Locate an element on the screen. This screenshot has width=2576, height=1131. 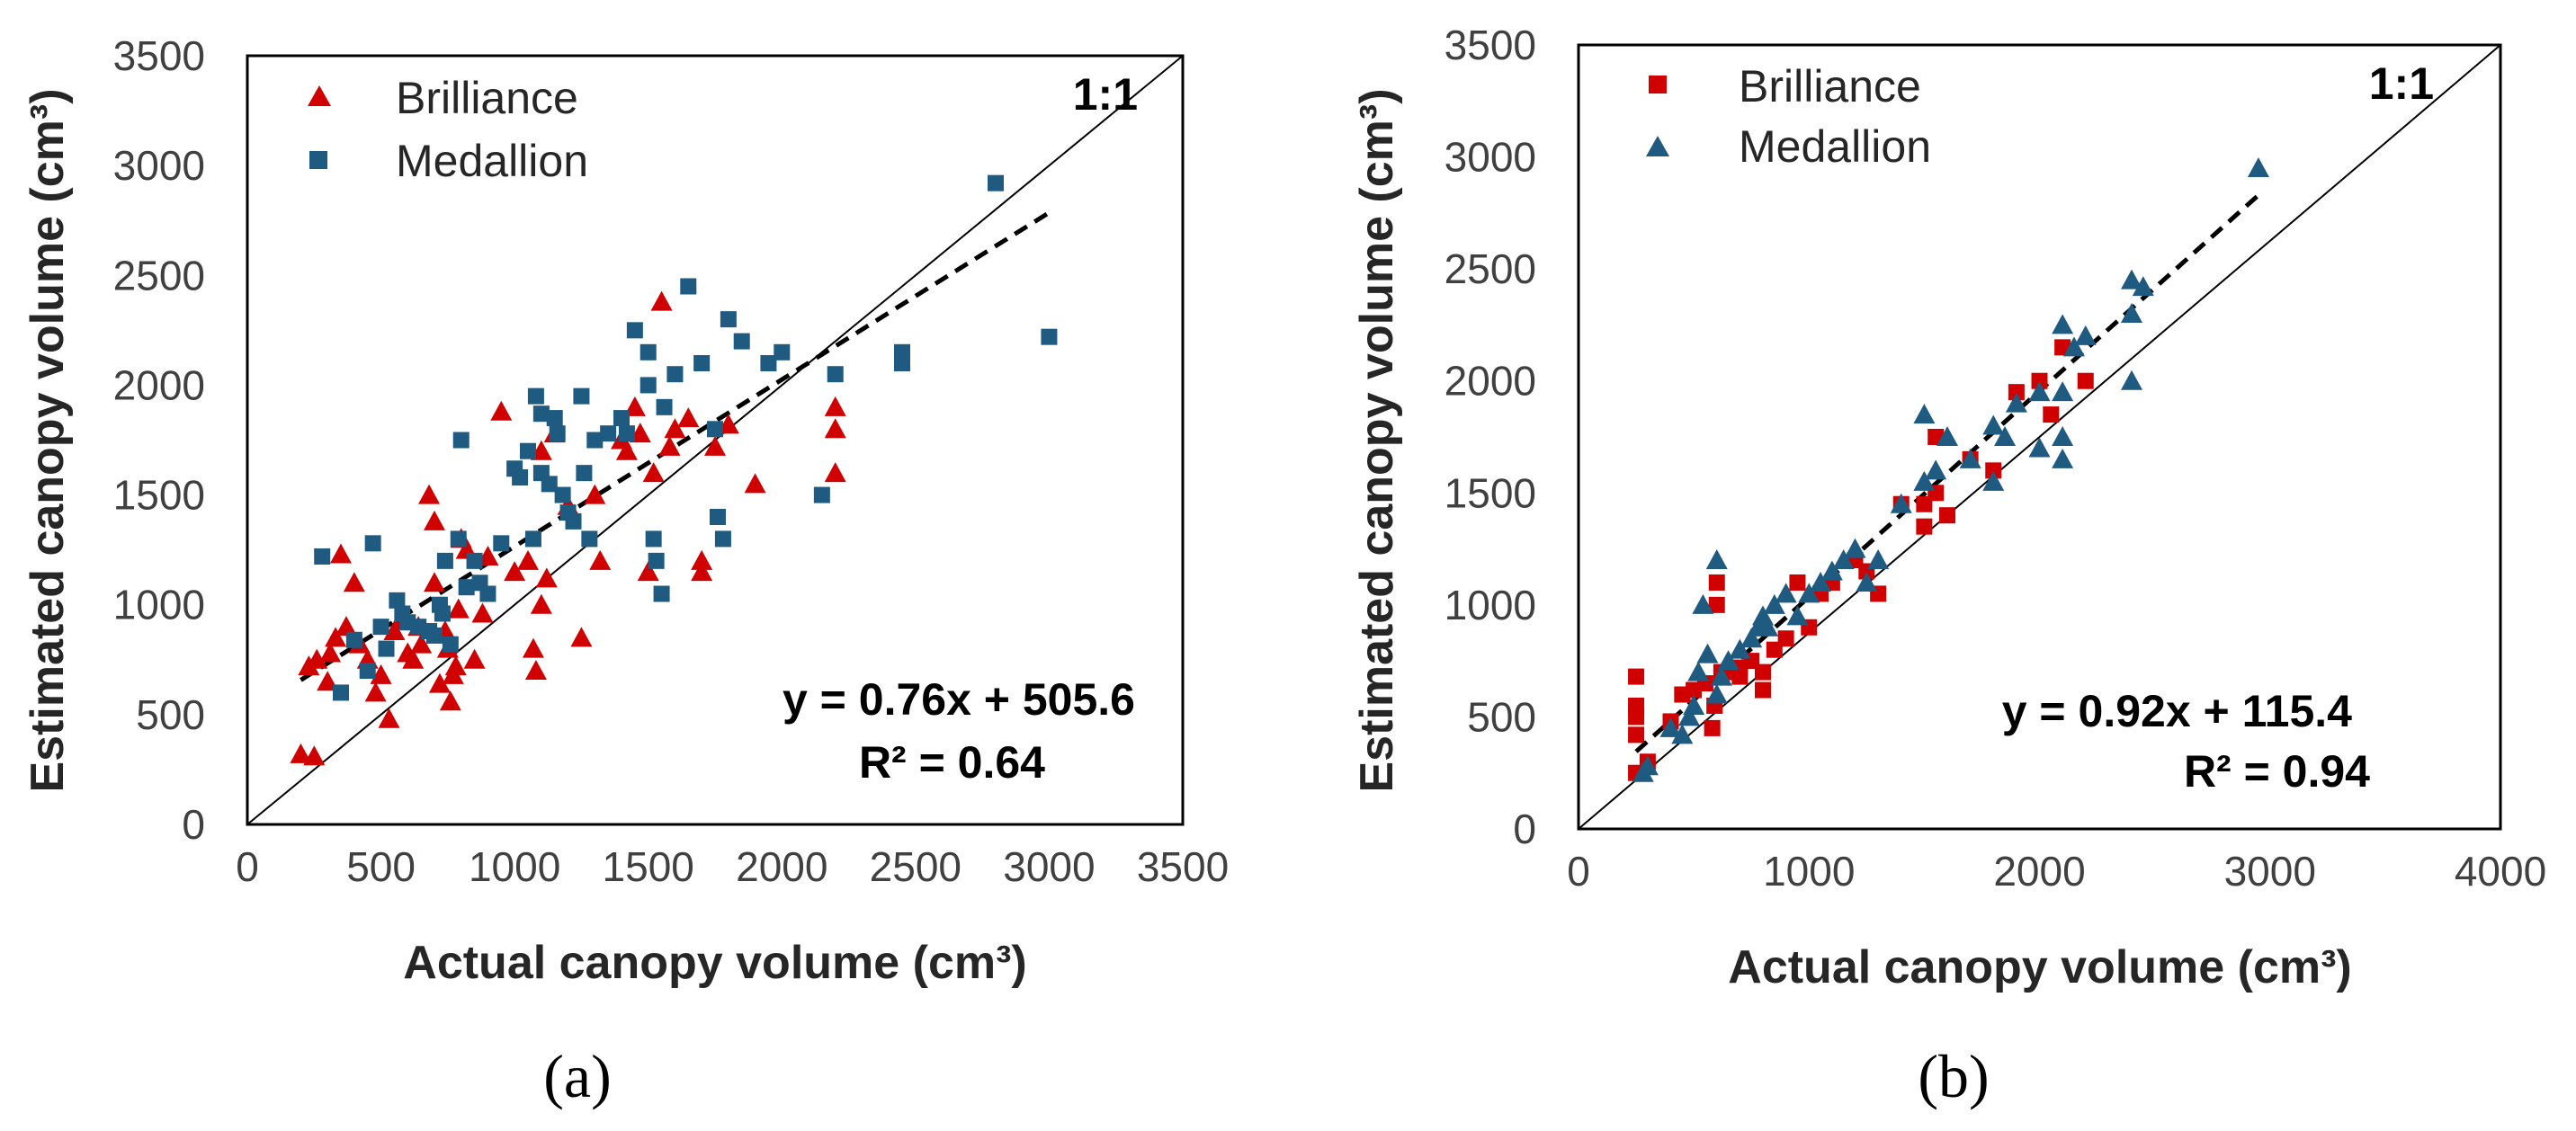
y-tick-label: 3000 is located at coordinates (1490, 157).